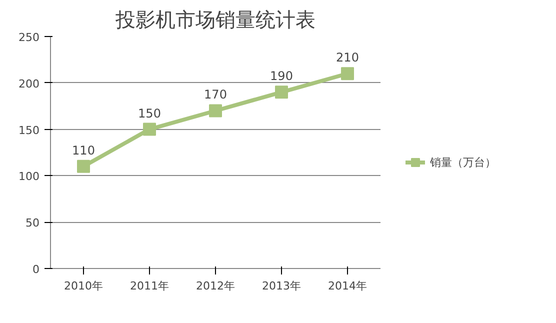 This screenshot has height=323, width=556. Describe the element at coordinates (36, 269) in the screenshot. I see `y-tick-label: 0` at that location.